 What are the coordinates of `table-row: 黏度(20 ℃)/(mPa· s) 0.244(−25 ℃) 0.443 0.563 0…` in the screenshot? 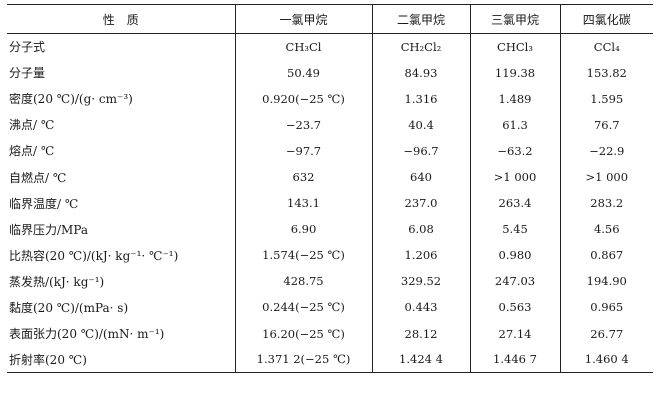 It's located at (330, 307).